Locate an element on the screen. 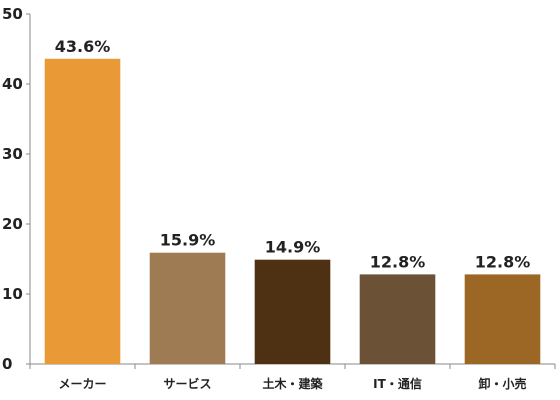 The width and height of the screenshot is (560, 400). data-label: 15.9% is located at coordinates (188, 240).